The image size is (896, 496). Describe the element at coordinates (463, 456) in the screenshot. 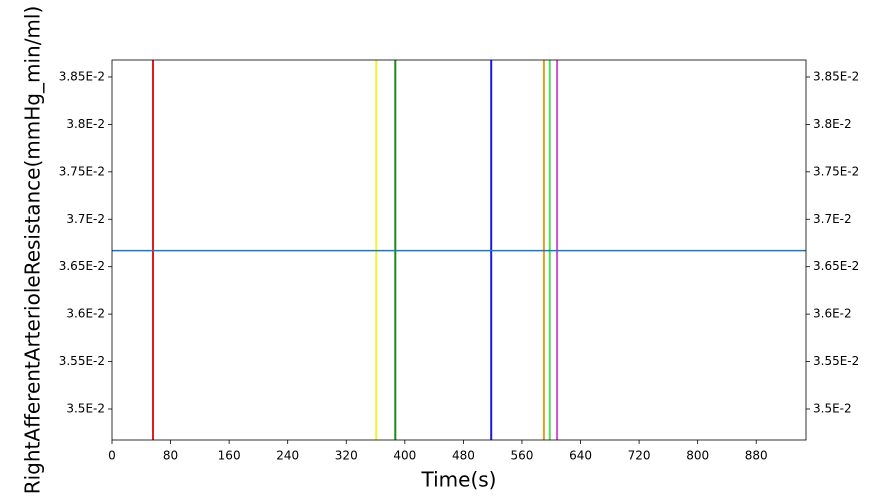

I see `x-tick-label: 480` at that location.